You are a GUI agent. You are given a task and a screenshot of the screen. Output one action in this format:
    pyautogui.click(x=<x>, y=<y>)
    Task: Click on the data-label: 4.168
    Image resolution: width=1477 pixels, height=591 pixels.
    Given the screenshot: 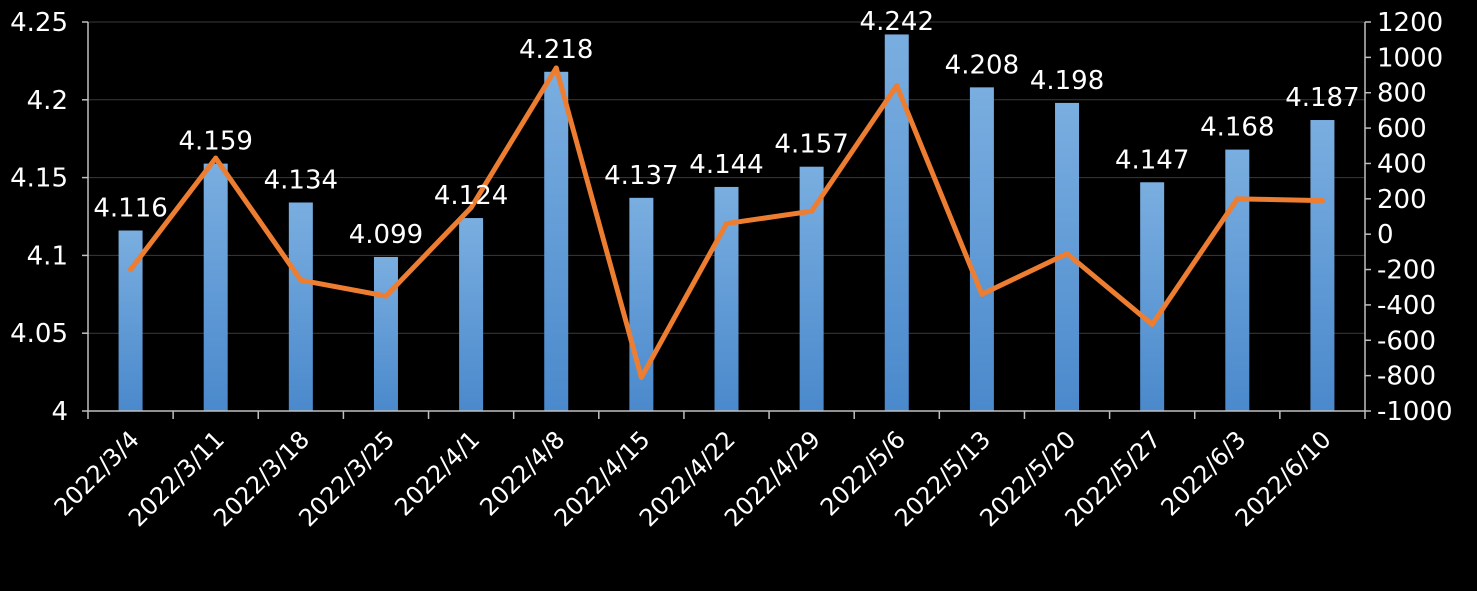 What is the action you would take?
    pyautogui.click(x=1237, y=128)
    